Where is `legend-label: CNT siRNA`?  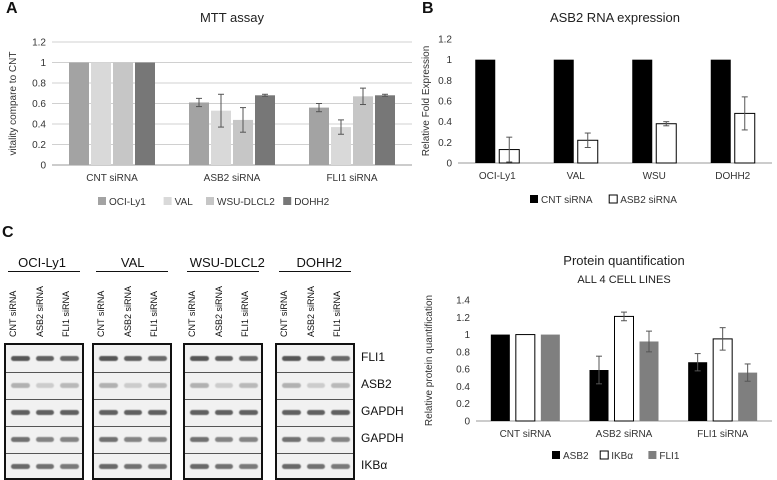 legend-label: CNT siRNA is located at coordinates (567, 200).